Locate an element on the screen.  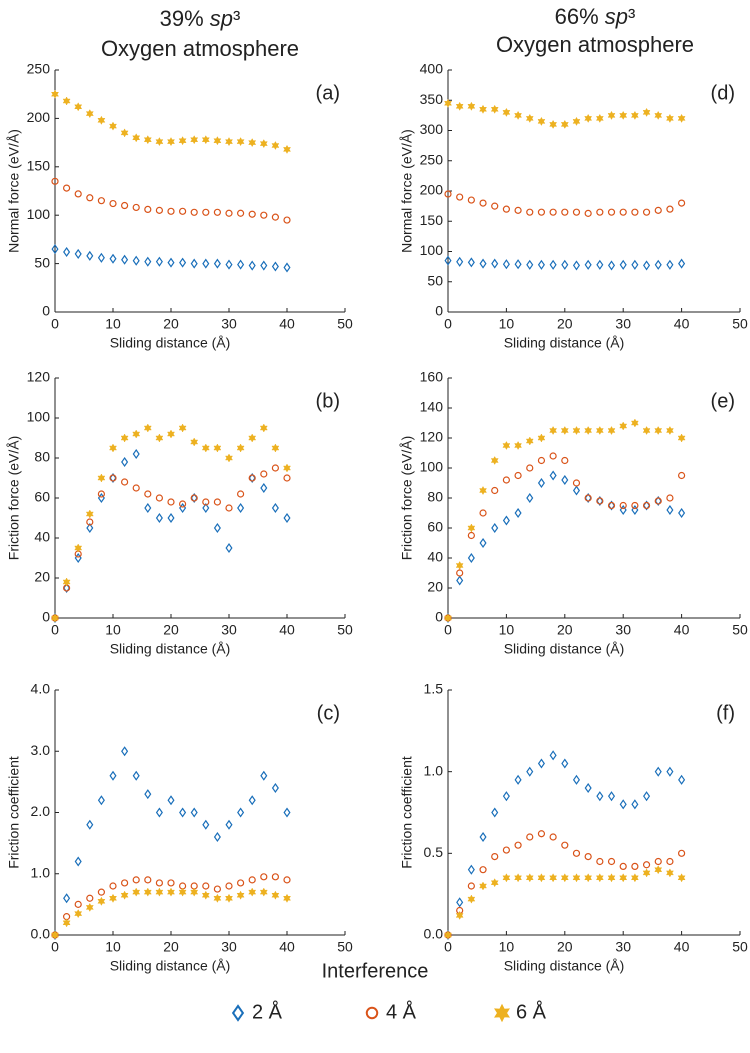
title-part: 39% is located at coordinates (185, 18).